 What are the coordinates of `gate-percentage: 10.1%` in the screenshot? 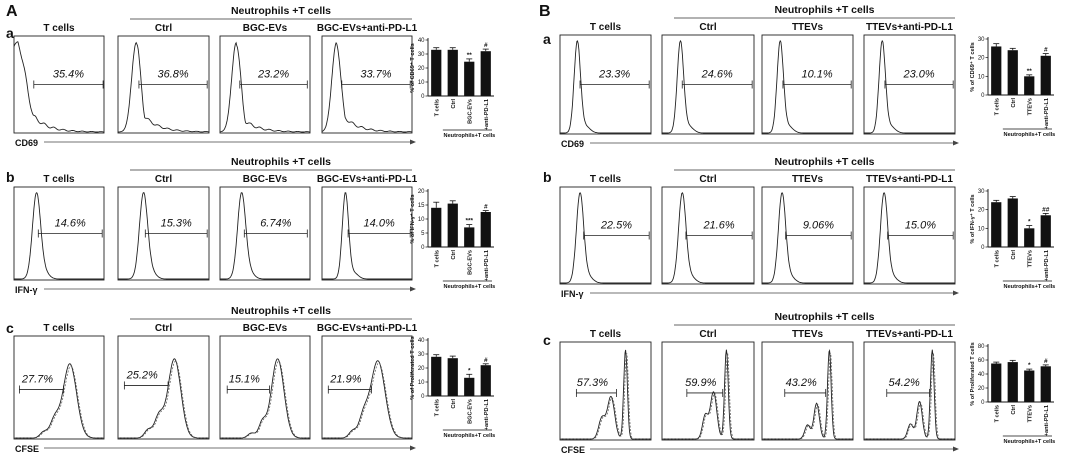 It's located at (816, 75).